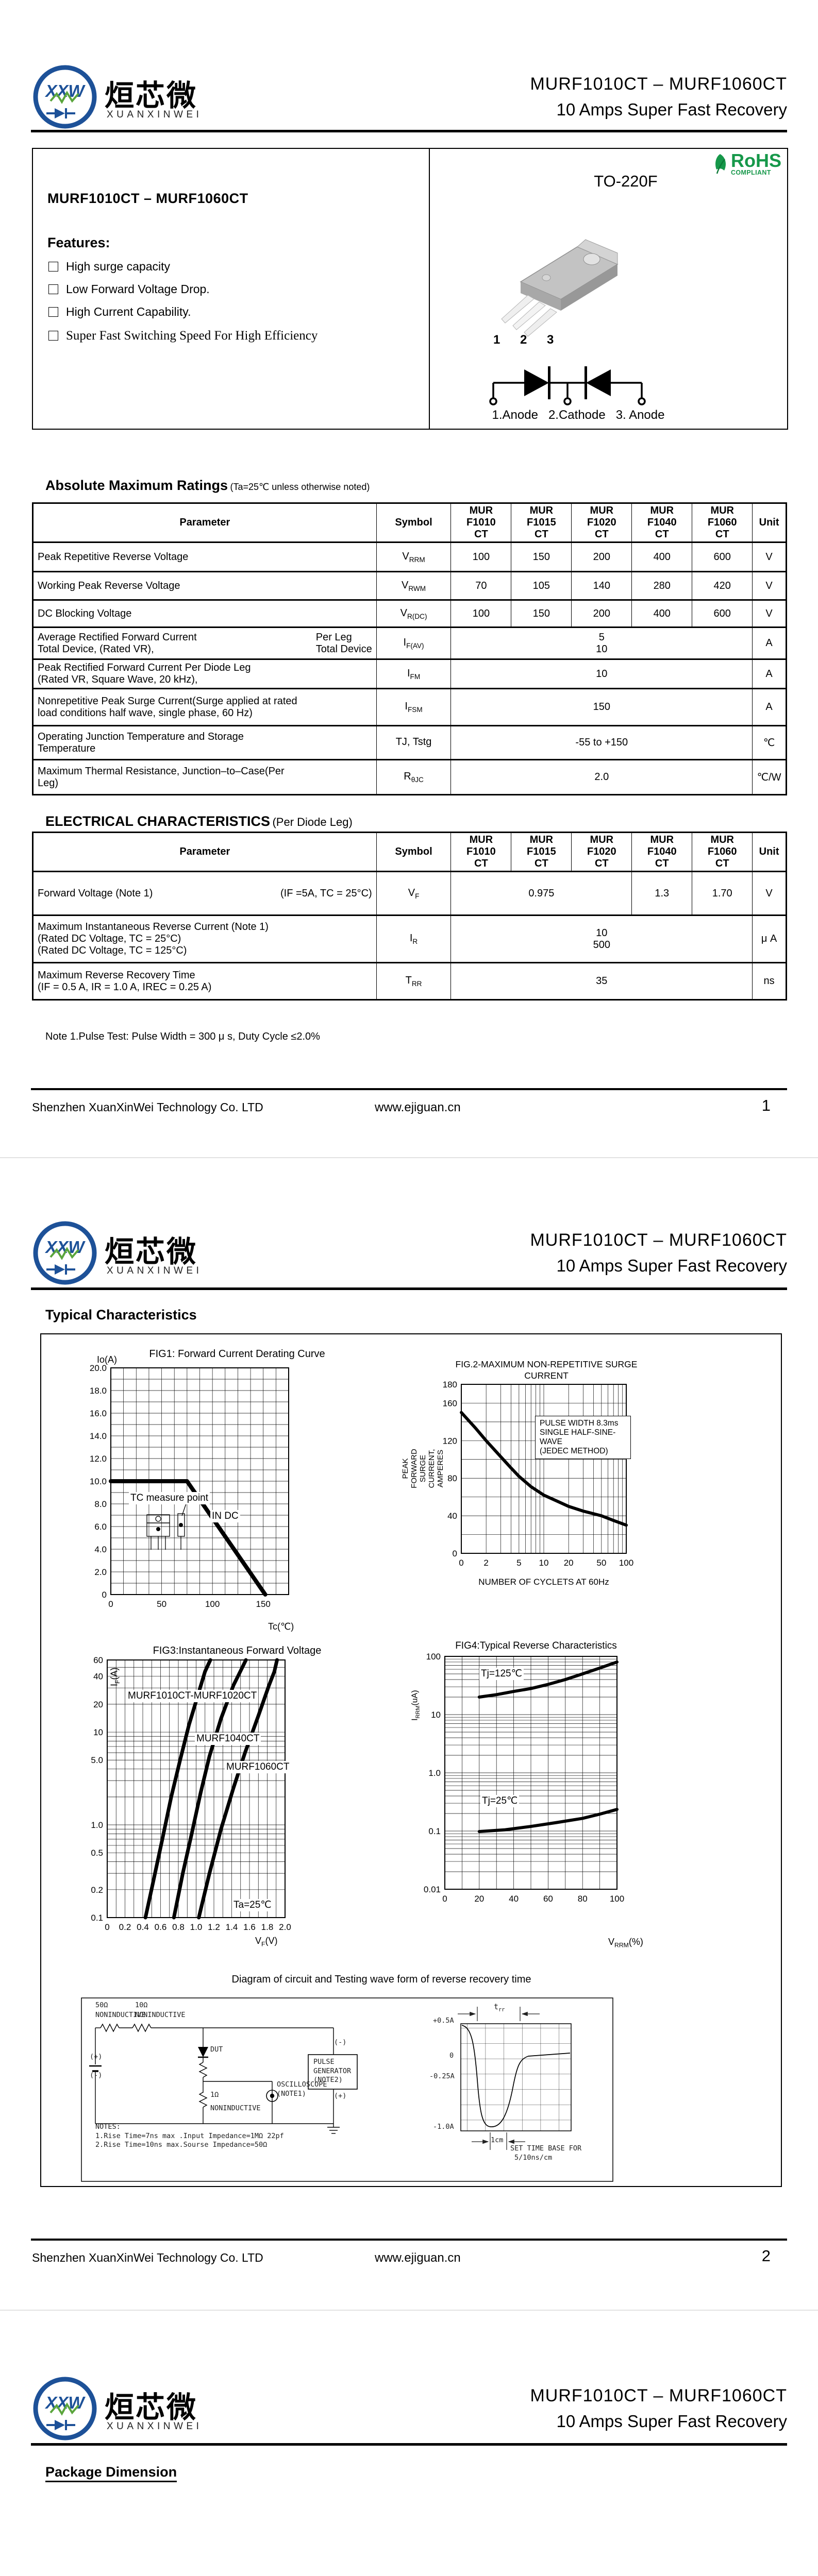 Image resolution: width=818 pixels, height=2576 pixels. I want to click on svg-text: 12.0, so click(98, 1459).